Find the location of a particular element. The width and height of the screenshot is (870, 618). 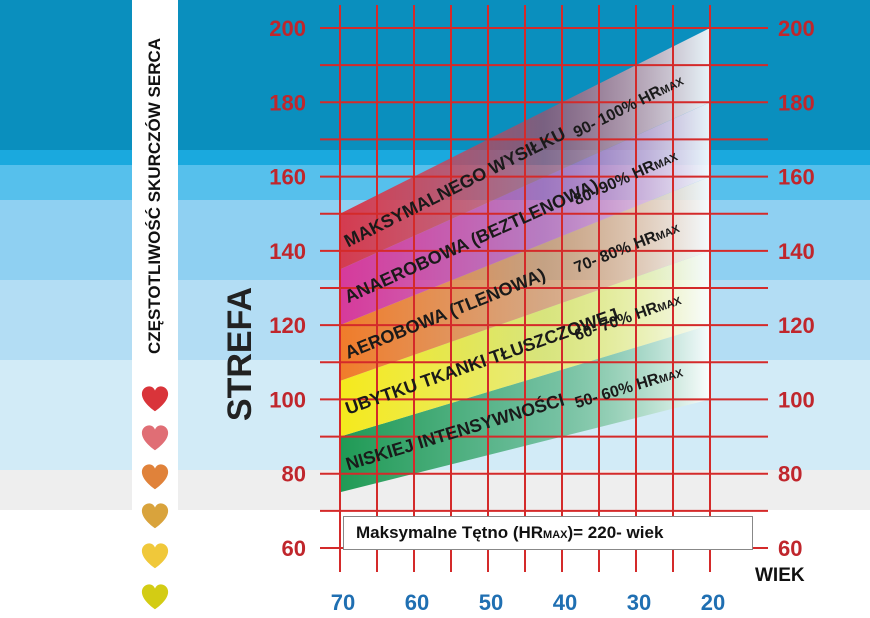

x-ticks: 70 60 50 40 30 20 is located at coordinates (528, 602).